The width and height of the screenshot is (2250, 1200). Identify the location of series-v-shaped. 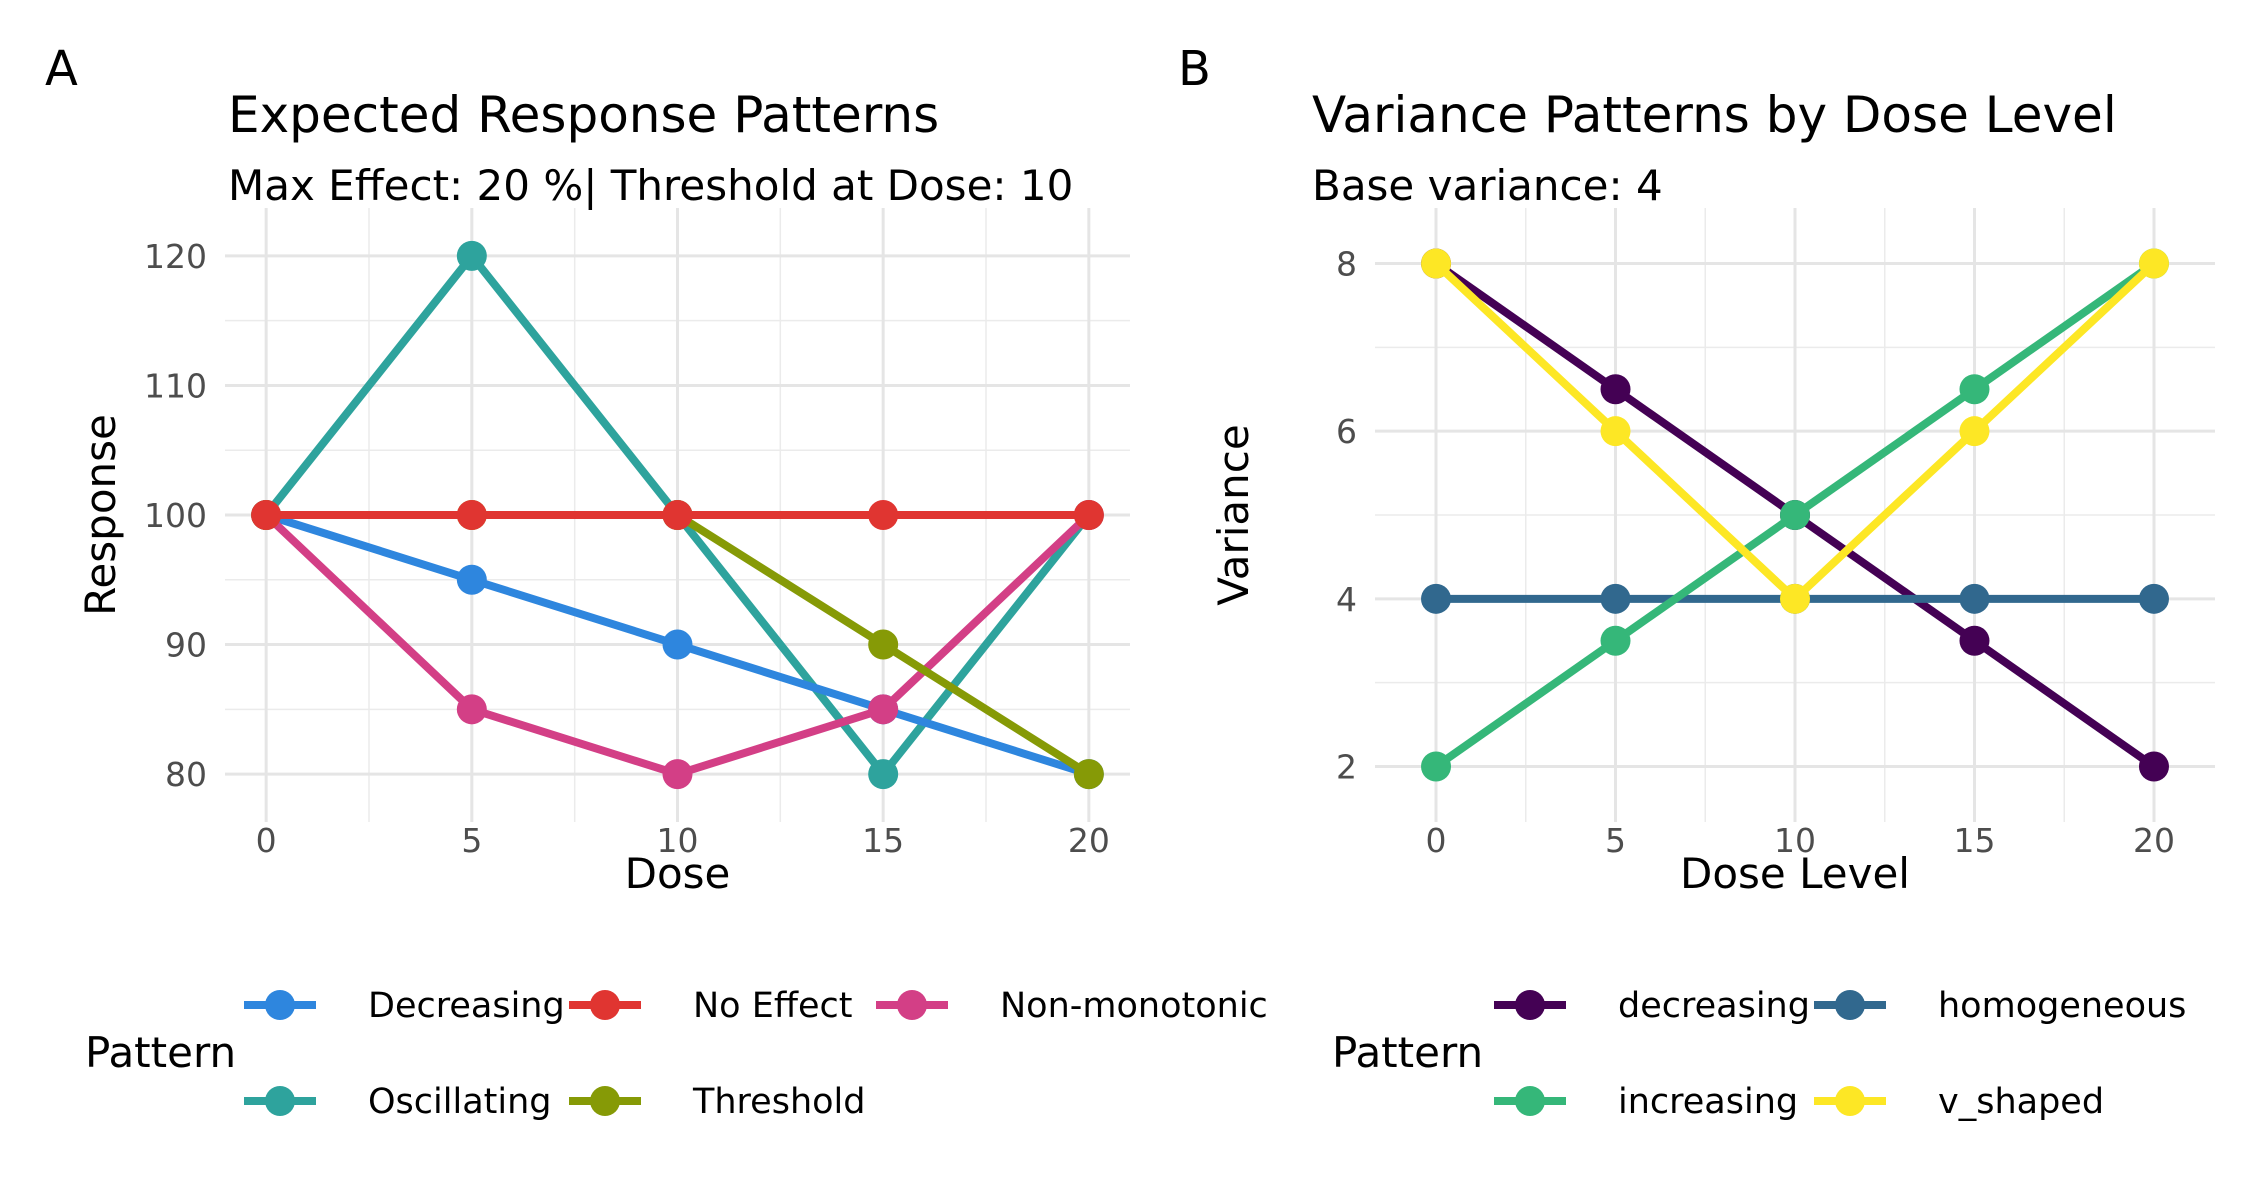
(1795, 431).